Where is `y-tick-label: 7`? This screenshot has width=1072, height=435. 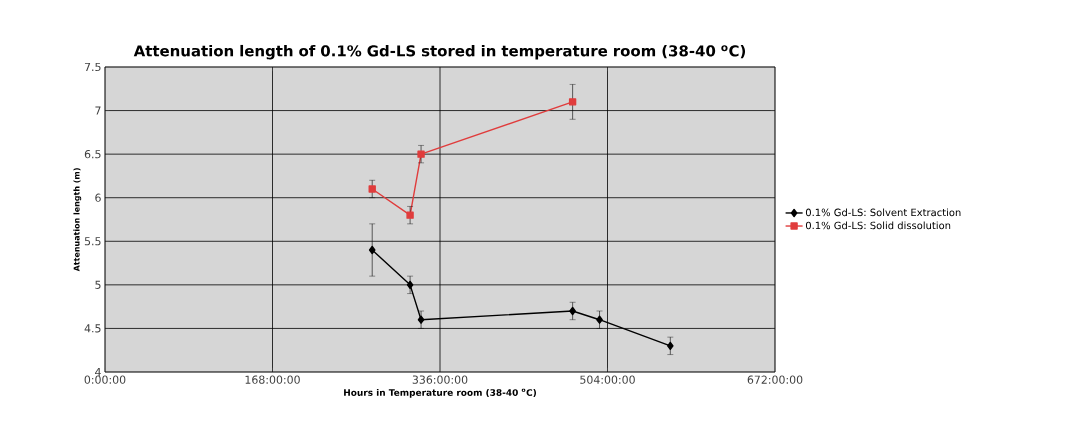
y-tick-label: 7 is located at coordinates (98, 110).